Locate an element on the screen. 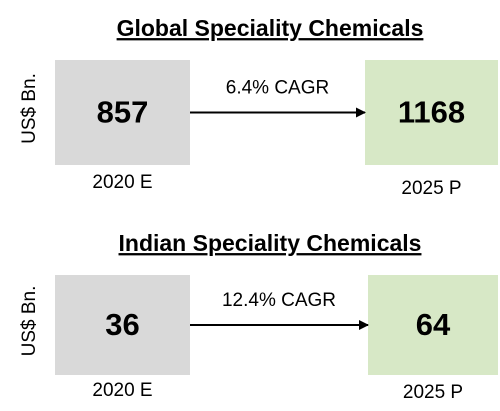 The height and width of the screenshot is (411, 500). from-value: 36 is located at coordinates (122, 324).